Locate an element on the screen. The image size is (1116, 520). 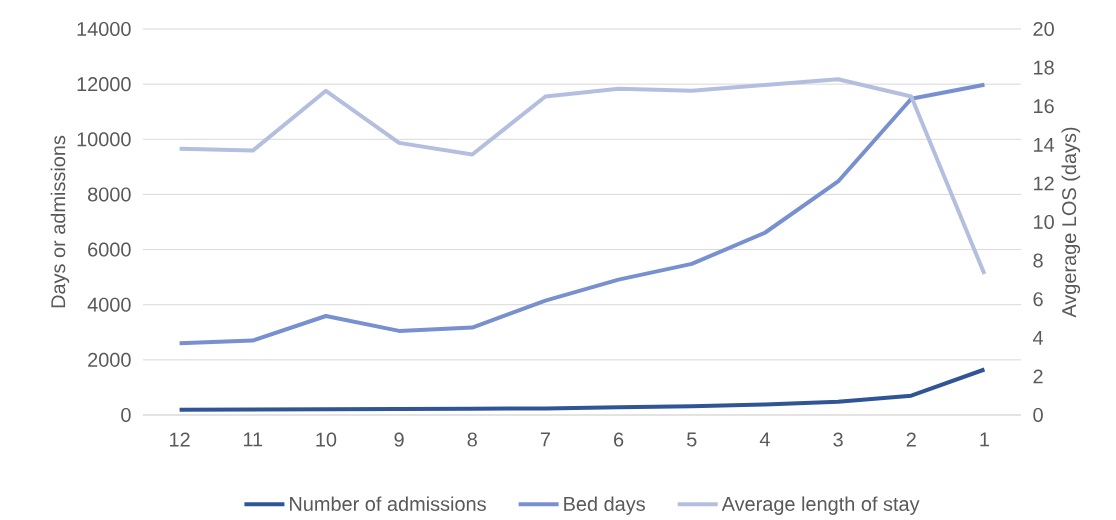
y2-tick-label: 8 is located at coordinates (1038, 260).